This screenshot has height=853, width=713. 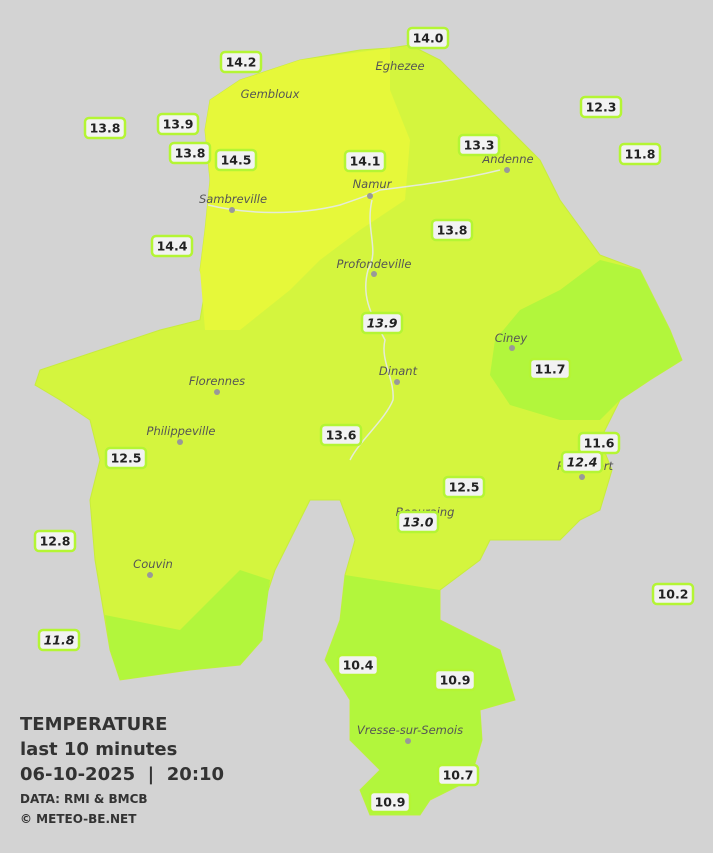 What do you see at coordinates (373, 184) in the screenshot?
I see `city-label: Namur` at bounding box center [373, 184].